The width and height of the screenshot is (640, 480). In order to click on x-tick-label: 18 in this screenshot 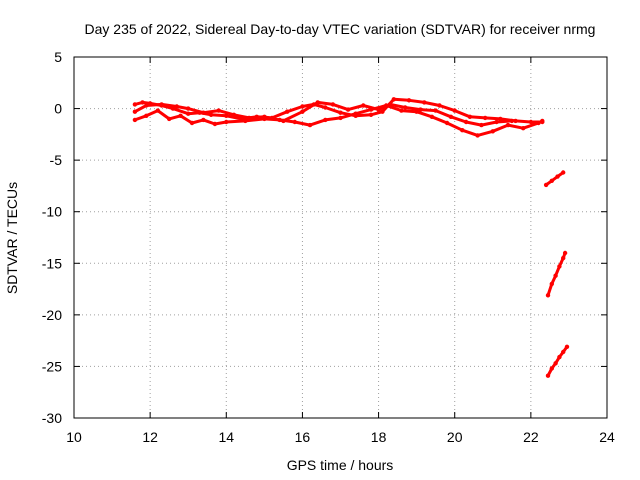, I will do `click(379, 437)`.